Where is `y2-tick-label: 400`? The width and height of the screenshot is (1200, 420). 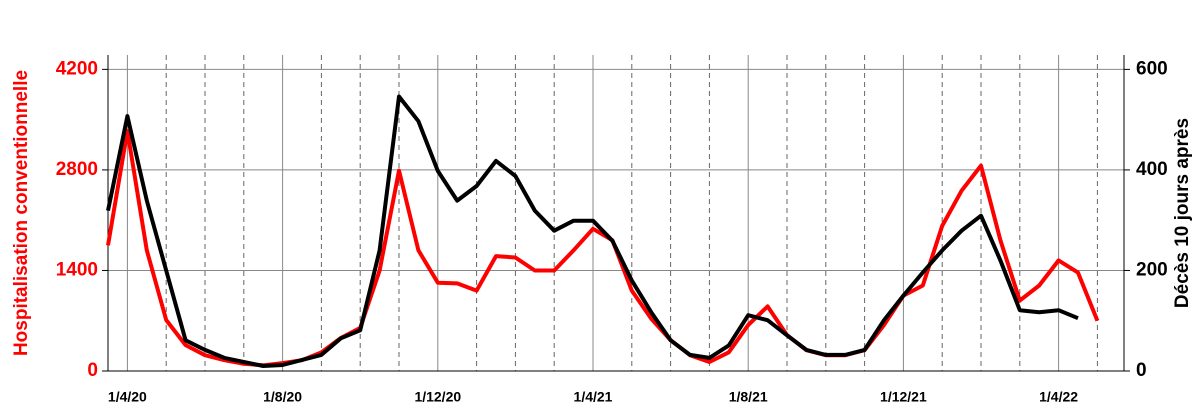 y2-tick-label: 400 is located at coordinates (1152, 169).